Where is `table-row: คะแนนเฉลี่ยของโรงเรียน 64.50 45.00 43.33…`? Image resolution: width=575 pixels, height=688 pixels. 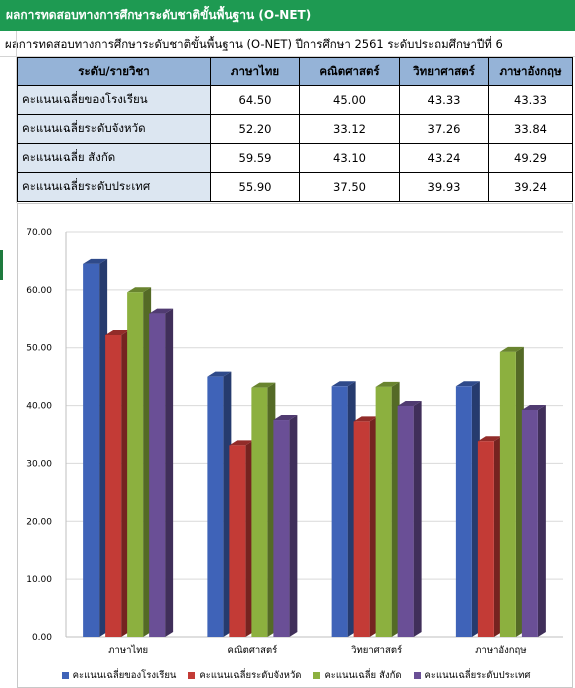
table-row: คะแนนเฉลี่ยของโรงเรียน 64.50 45.00 43.33… is located at coordinates (295, 100).